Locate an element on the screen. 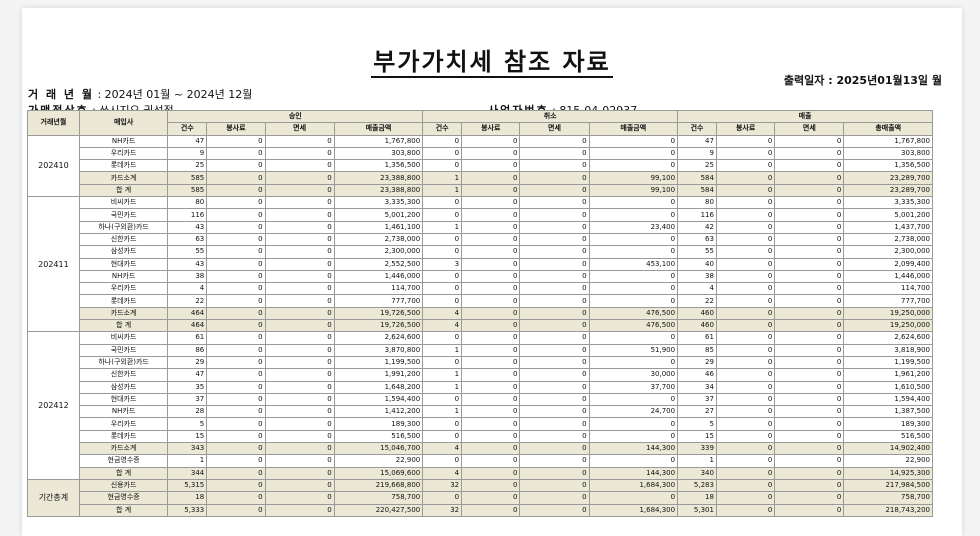 This screenshot has height=536, width=980. value-cell: 18 is located at coordinates (697, 498).